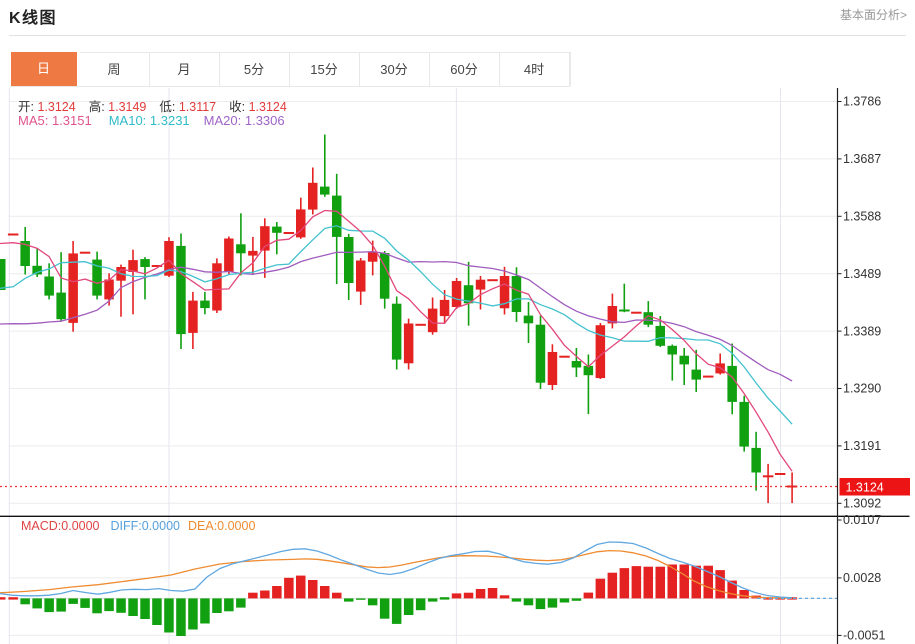 The width and height of the screenshot is (915, 644). I want to click on svg-text: 1.3687, so click(862, 159).